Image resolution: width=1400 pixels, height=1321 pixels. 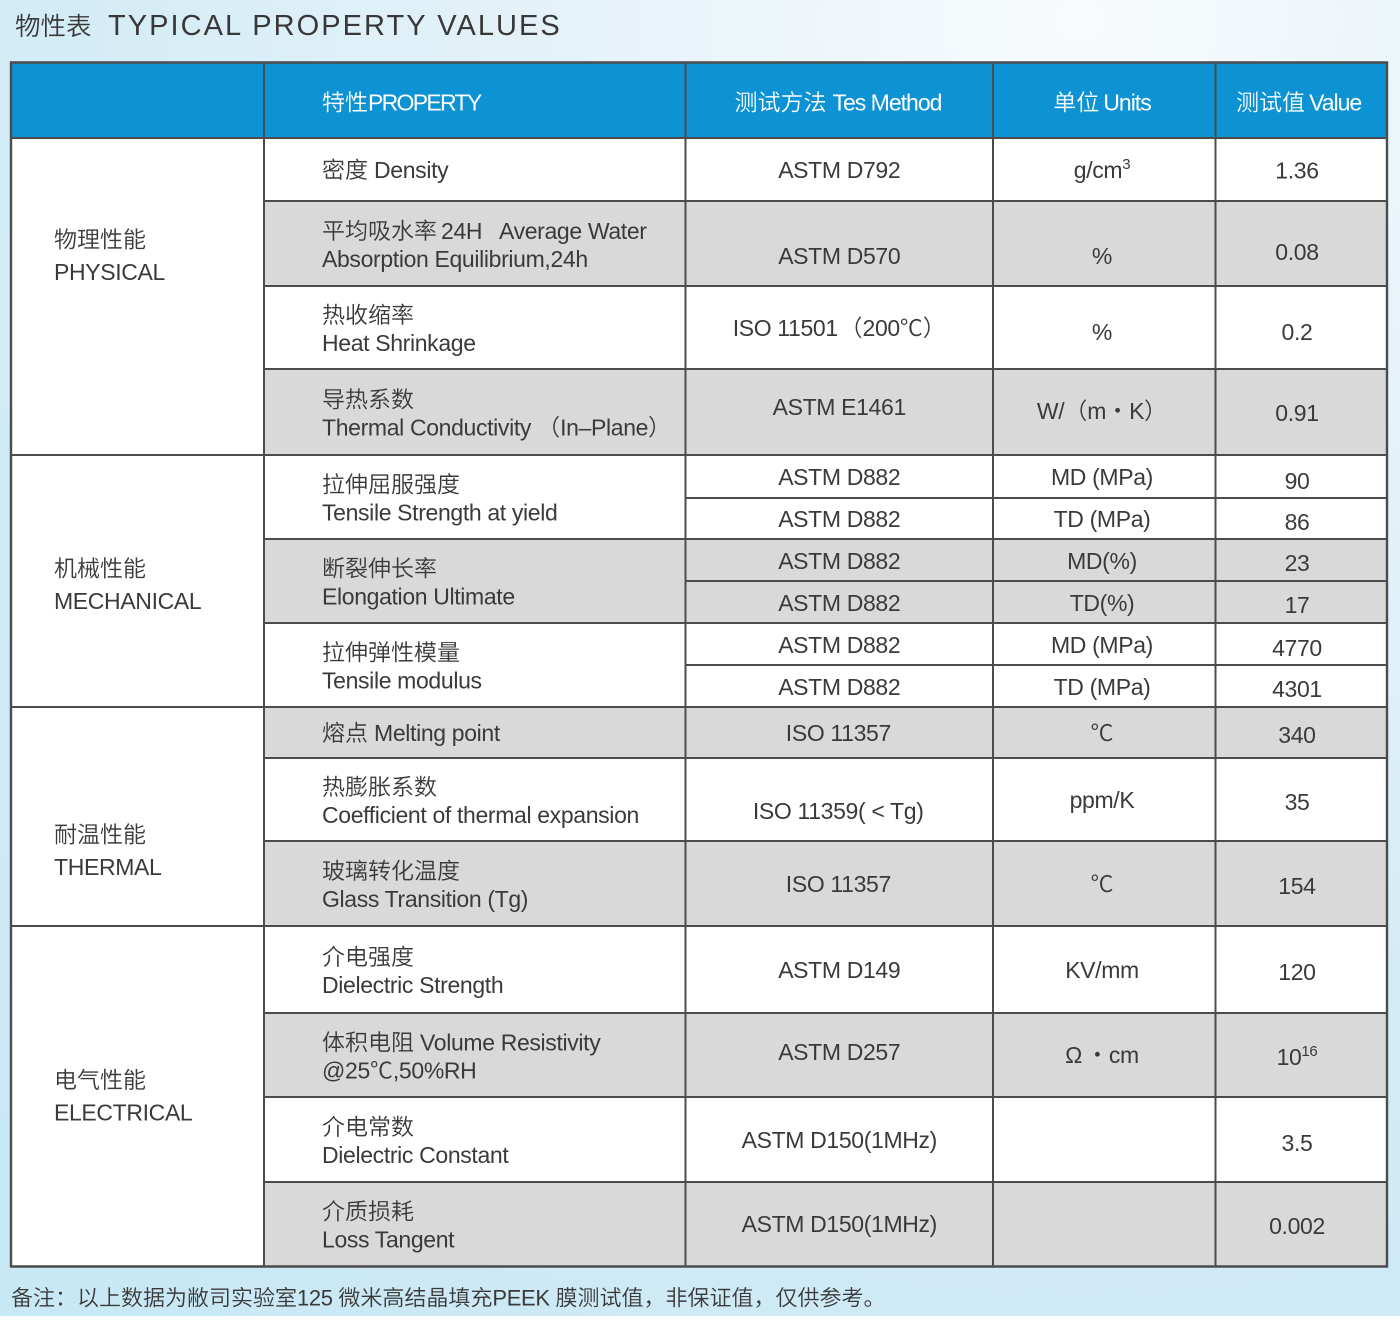 What do you see at coordinates (839, 256) in the screenshot?
I see `svg-text: ASTM D570` at bounding box center [839, 256].